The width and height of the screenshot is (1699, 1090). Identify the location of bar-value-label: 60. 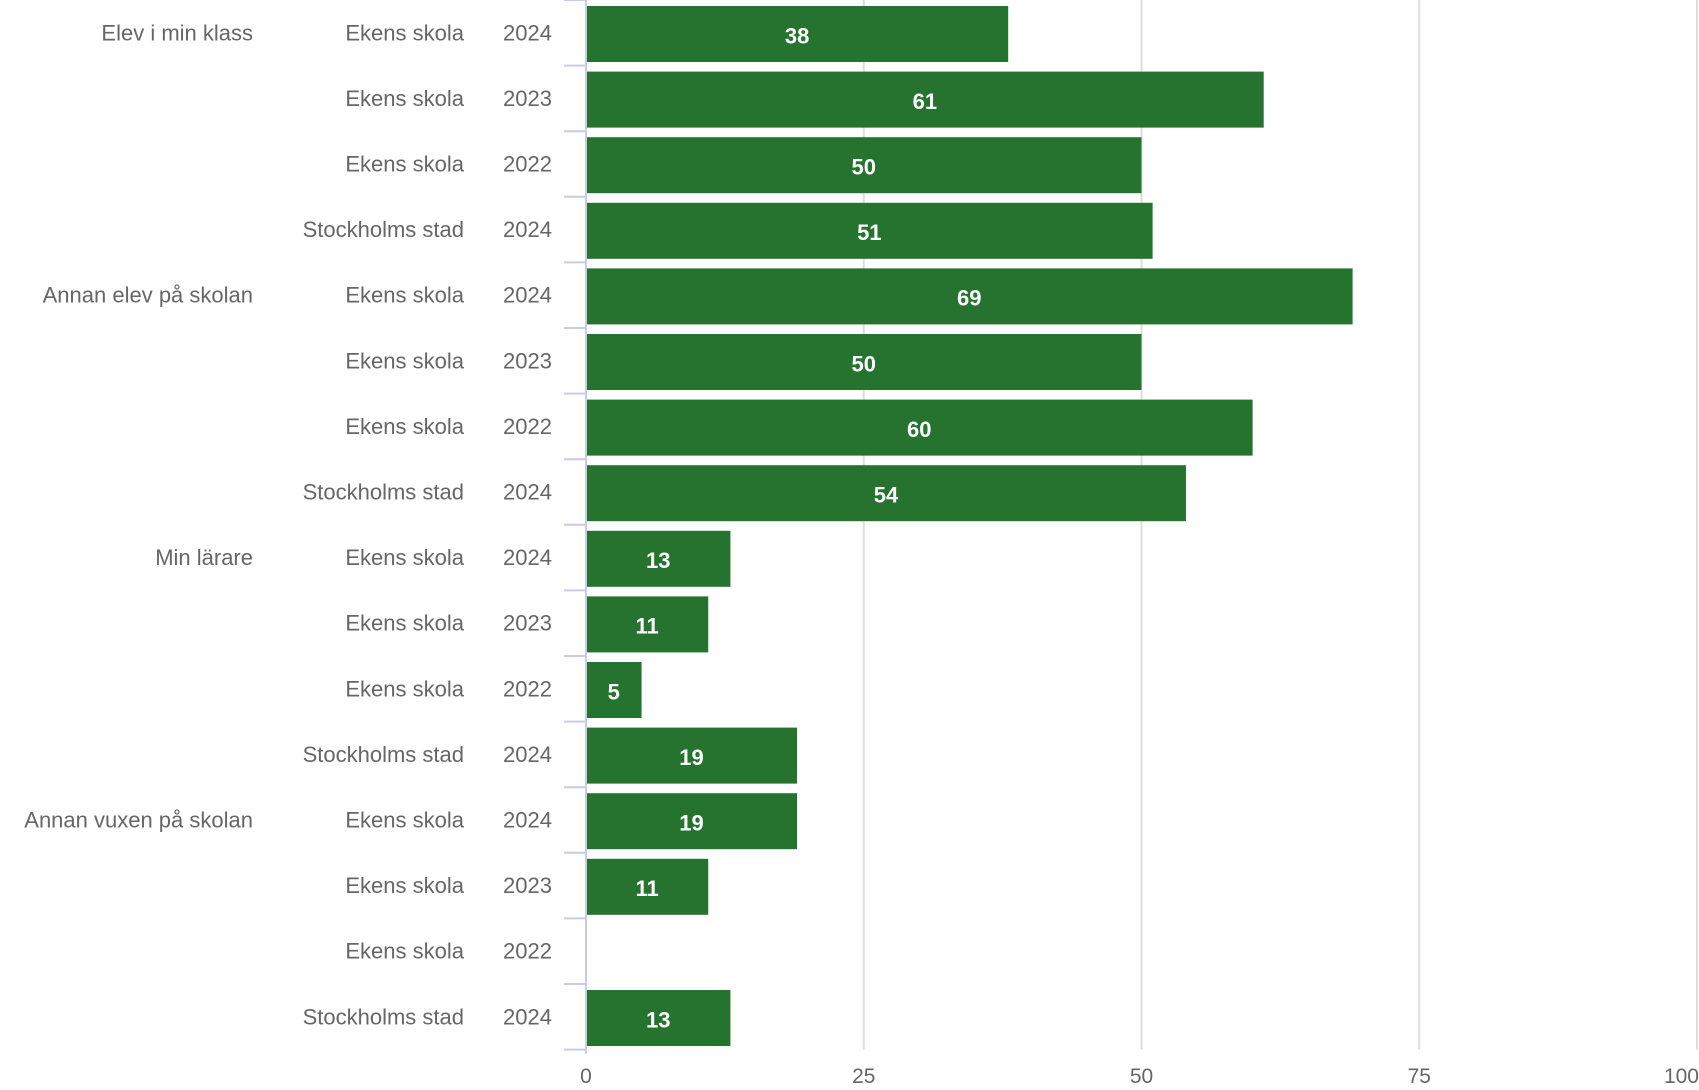
(919, 429).